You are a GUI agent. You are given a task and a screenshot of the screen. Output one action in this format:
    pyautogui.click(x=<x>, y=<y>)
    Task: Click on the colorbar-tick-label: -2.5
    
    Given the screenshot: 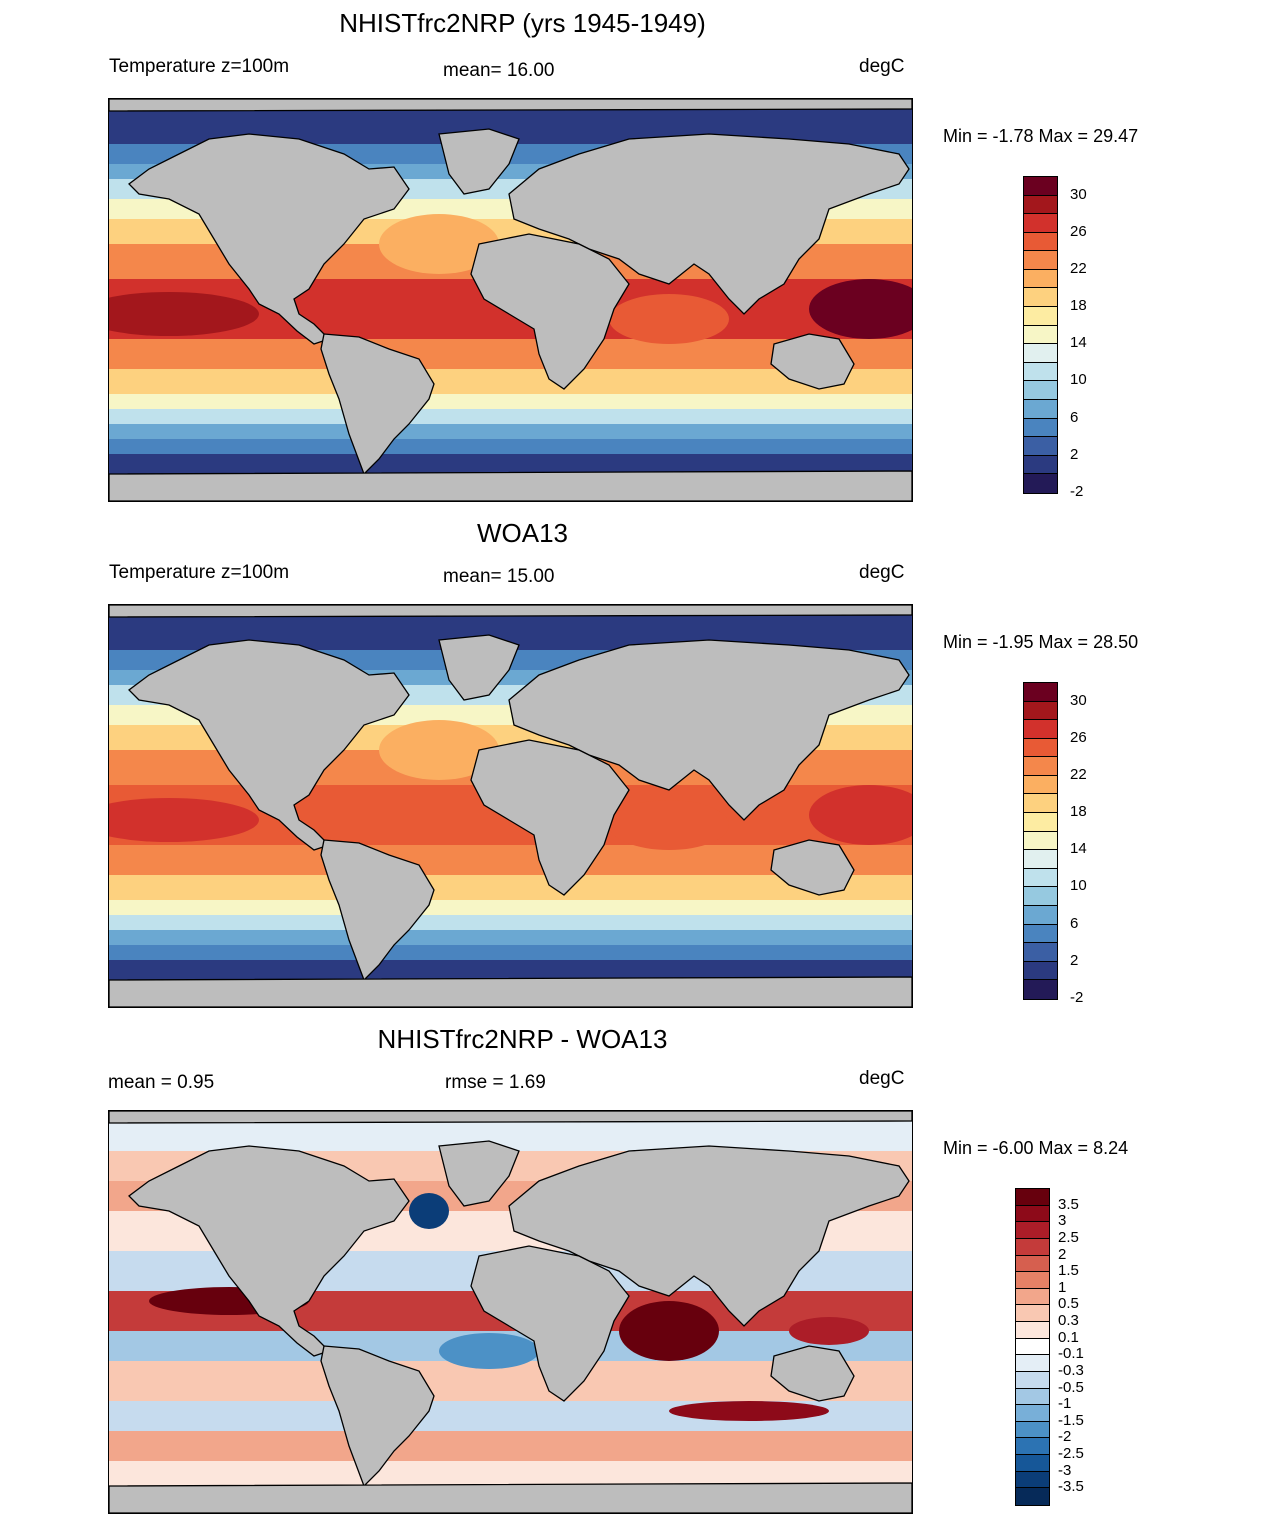 What is the action you would take?
    pyautogui.click(x=1071, y=1454)
    